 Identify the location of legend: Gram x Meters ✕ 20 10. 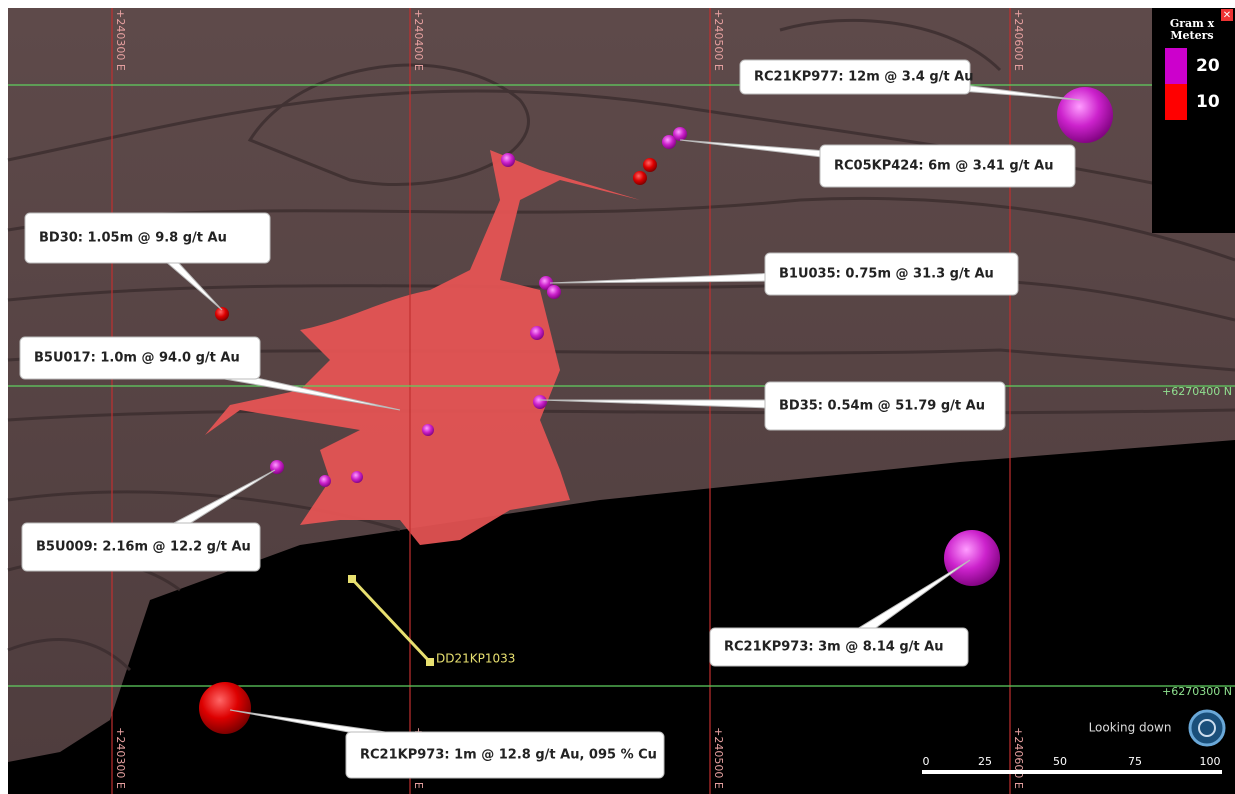
(1193, 120).